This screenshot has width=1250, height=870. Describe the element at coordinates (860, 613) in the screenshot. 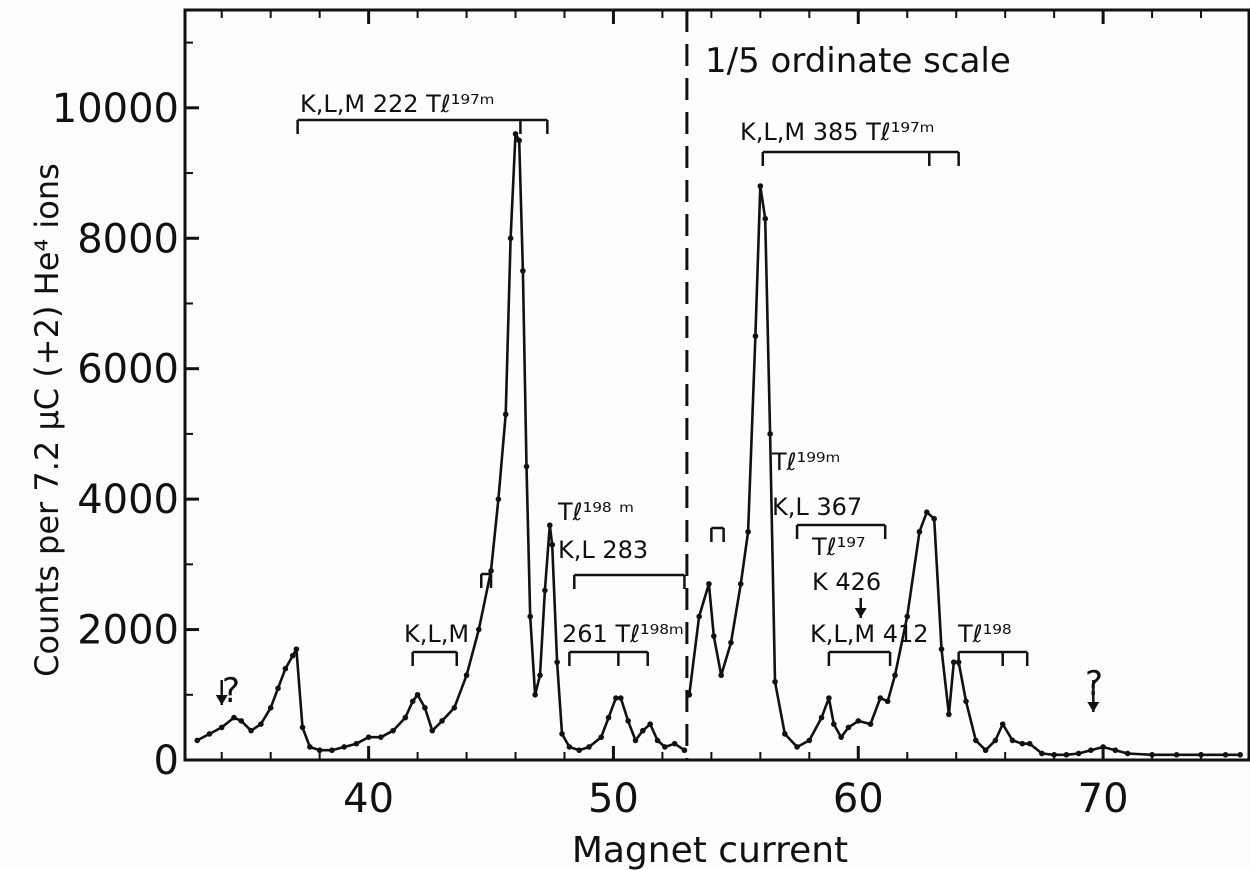

I see `arrow-k426-head` at that location.